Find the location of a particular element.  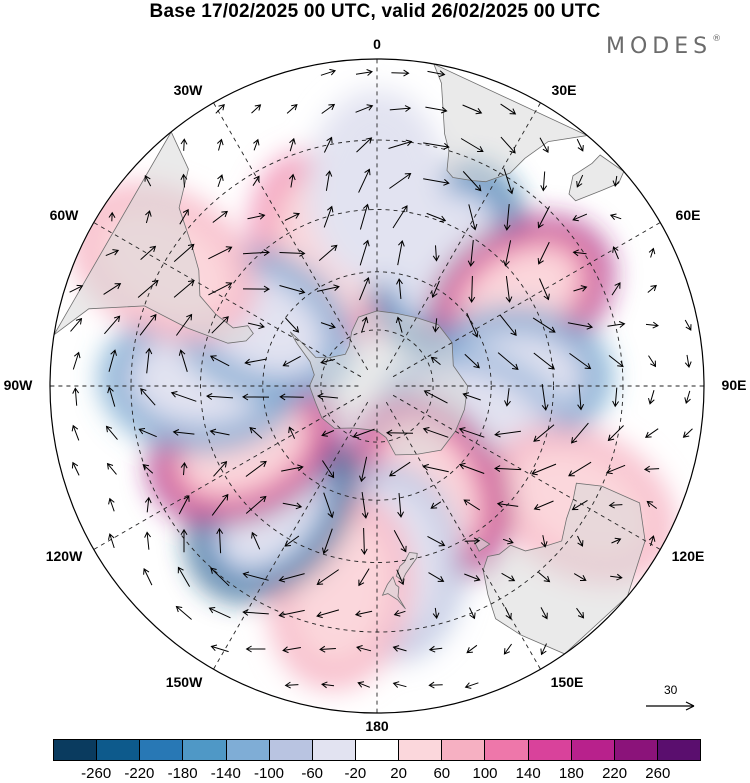

longitude-label-lon-60e: 60E is located at coordinates (688, 215).